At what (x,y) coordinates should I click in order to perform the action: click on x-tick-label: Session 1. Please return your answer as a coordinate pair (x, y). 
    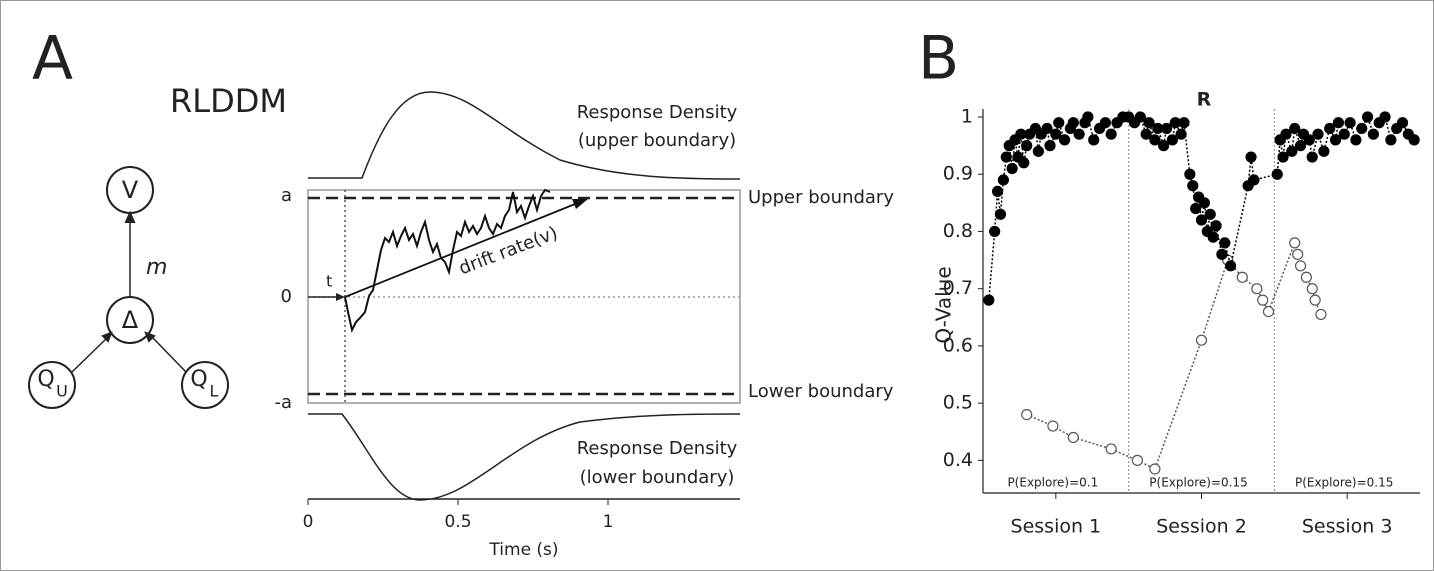
    Looking at the image, I should click on (1056, 527).